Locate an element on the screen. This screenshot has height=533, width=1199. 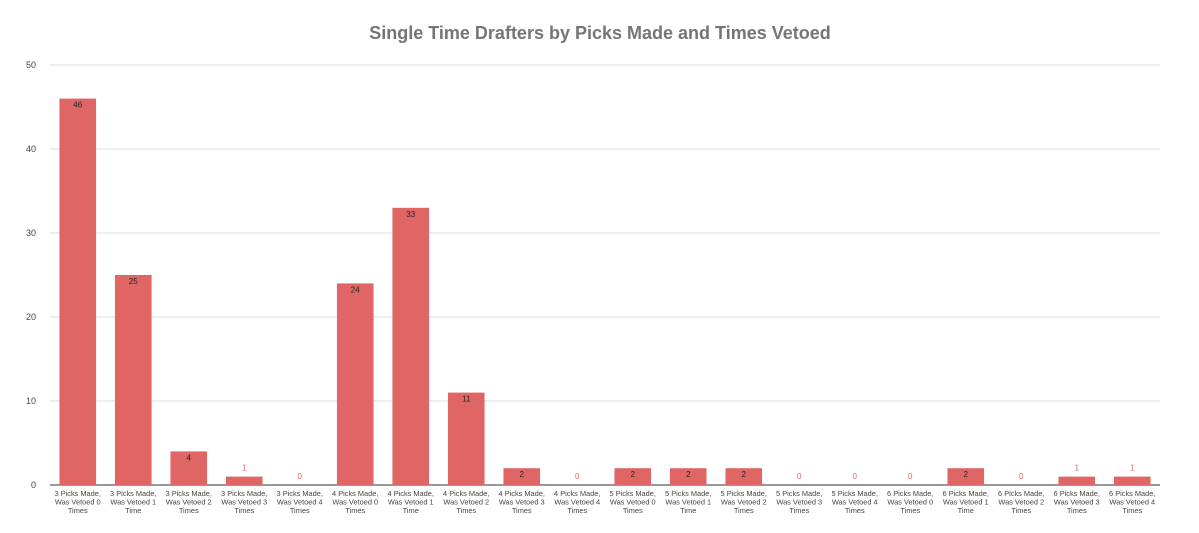
data-label: 25 is located at coordinates (133, 281).